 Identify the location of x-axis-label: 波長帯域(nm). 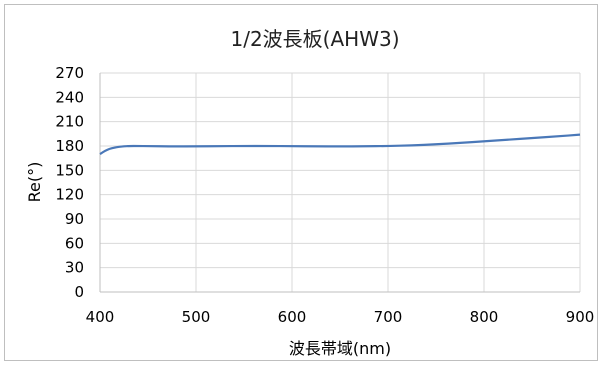
(340, 348).